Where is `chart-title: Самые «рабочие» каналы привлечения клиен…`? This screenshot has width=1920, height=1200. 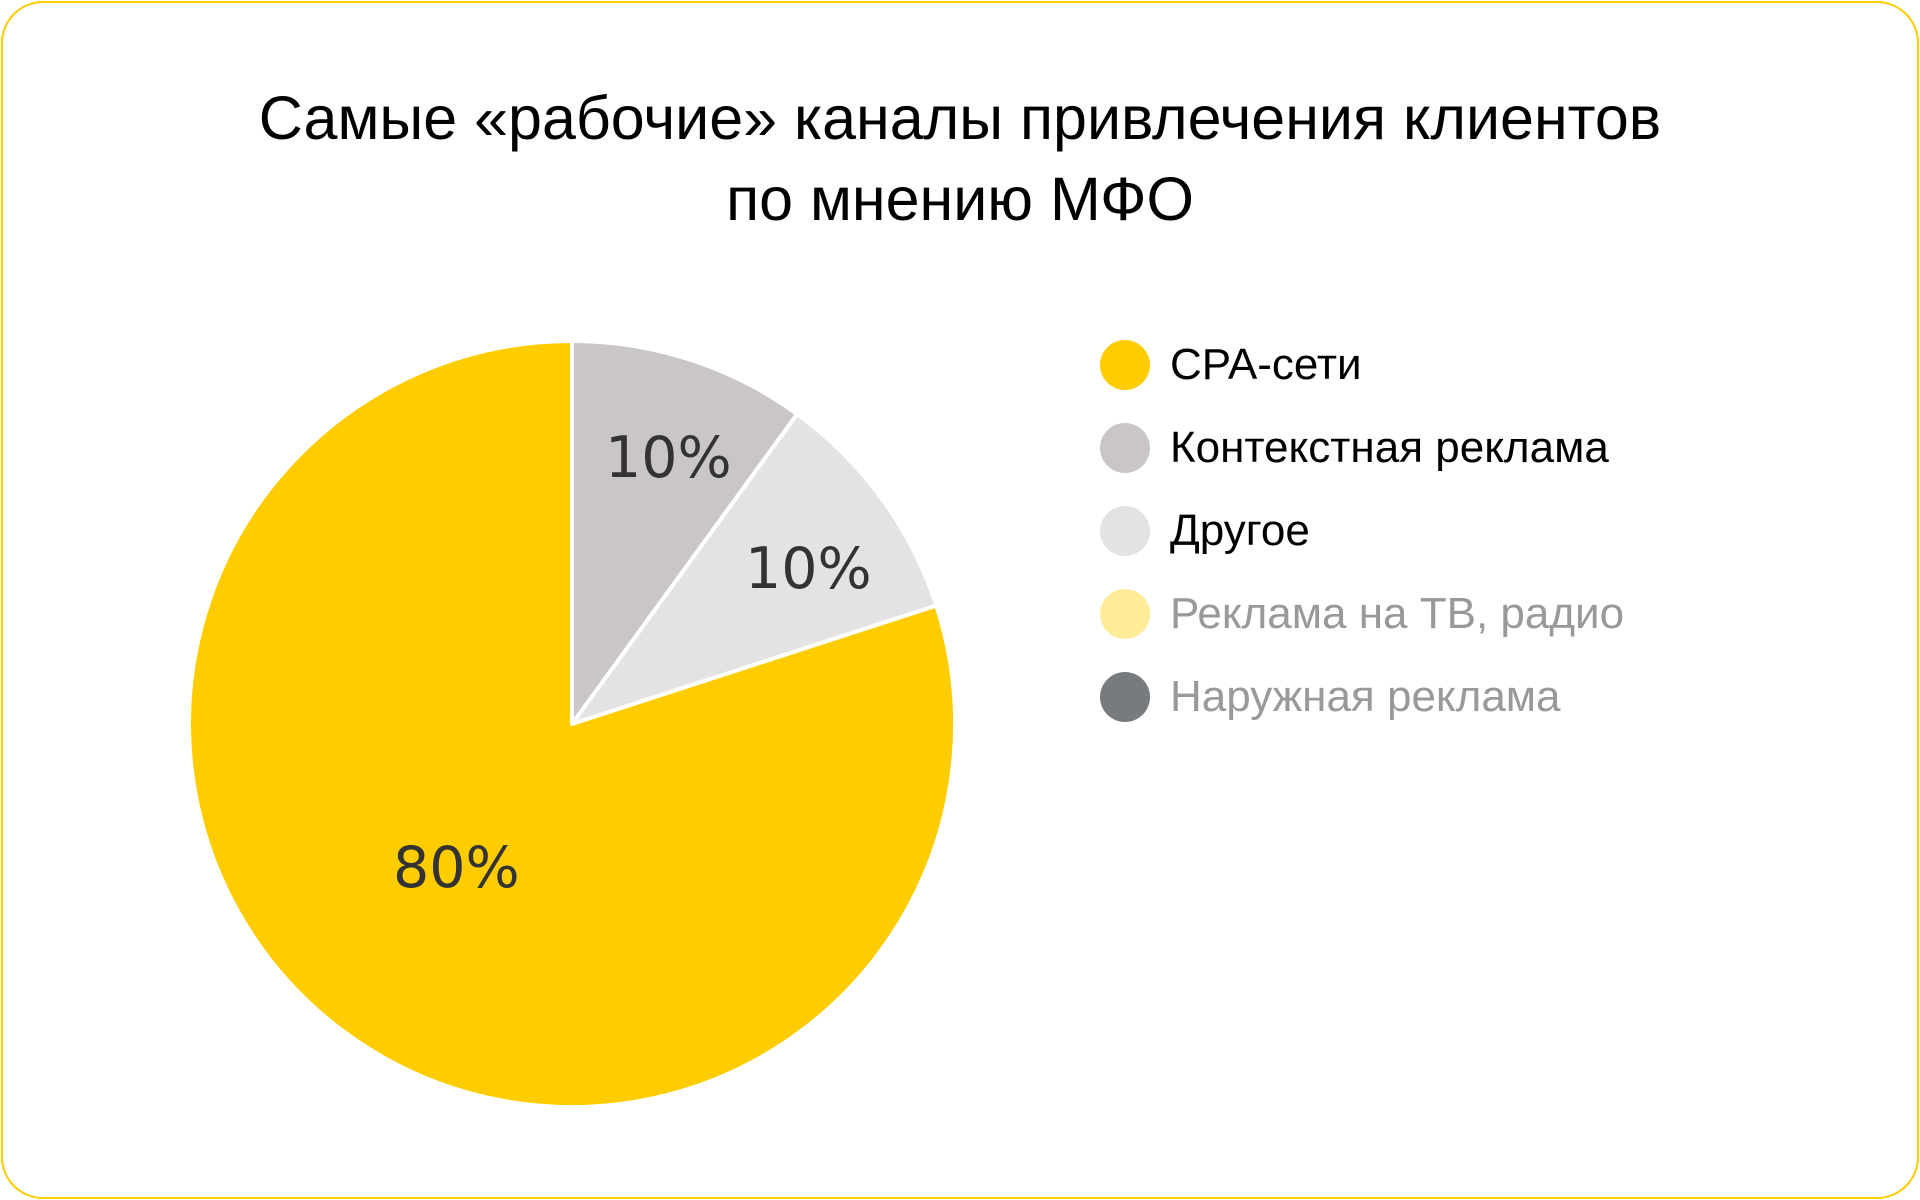
chart-title: Самые «рабочие» каналы привлечения клиен… is located at coordinates (960, 159).